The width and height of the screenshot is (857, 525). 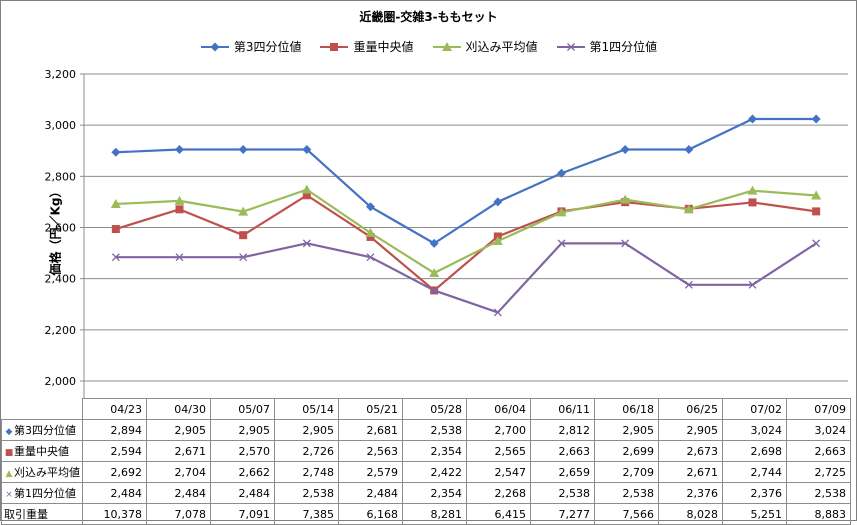 What do you see at coordinates (61, 74) in the screenshot?
I see `y-tick-label: 3,200` at bounding box center [61, 74].